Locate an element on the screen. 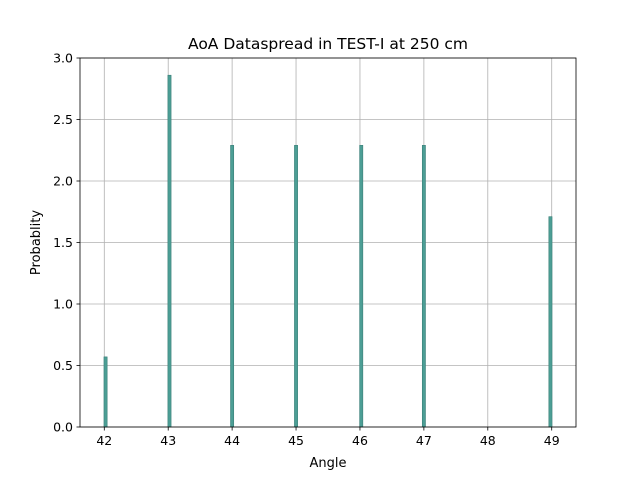  y-tick-label: 1.5 is located at coordinates (63, 242).